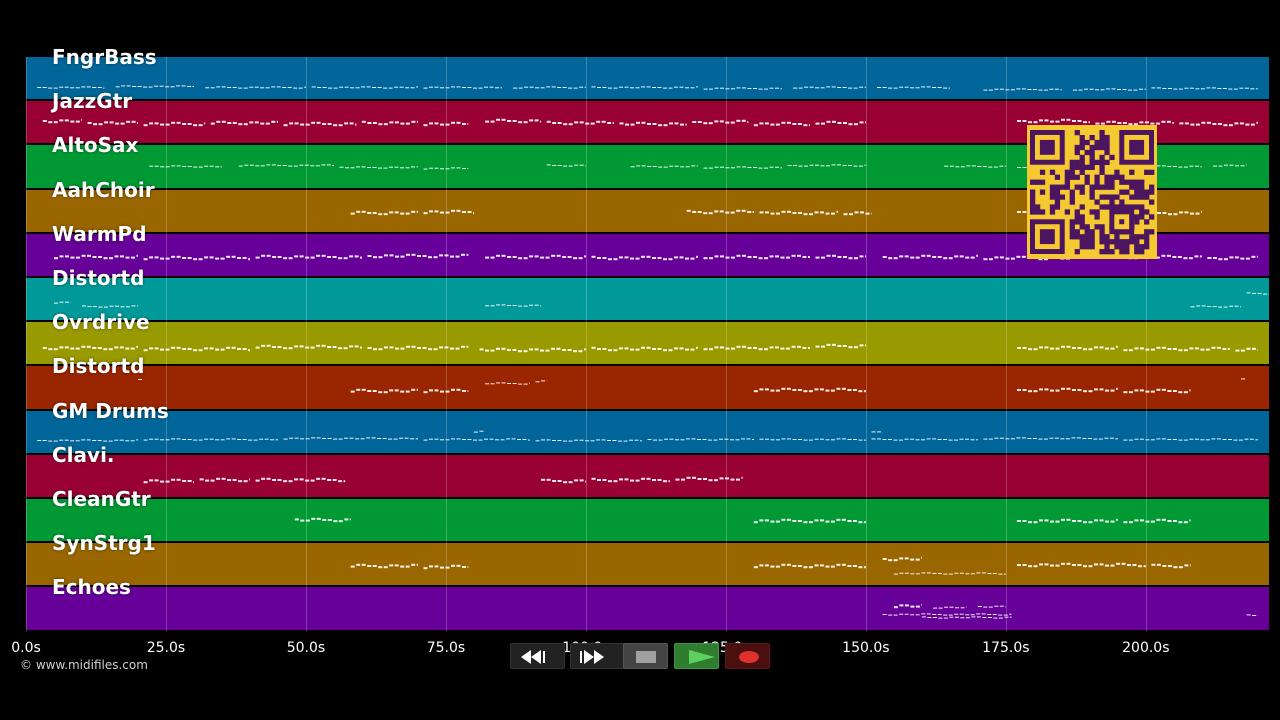 This screenshot has width=1280, height=720. Describe the element at coordinates (696, 656) in the screenshot. I see `play-button` at that location.